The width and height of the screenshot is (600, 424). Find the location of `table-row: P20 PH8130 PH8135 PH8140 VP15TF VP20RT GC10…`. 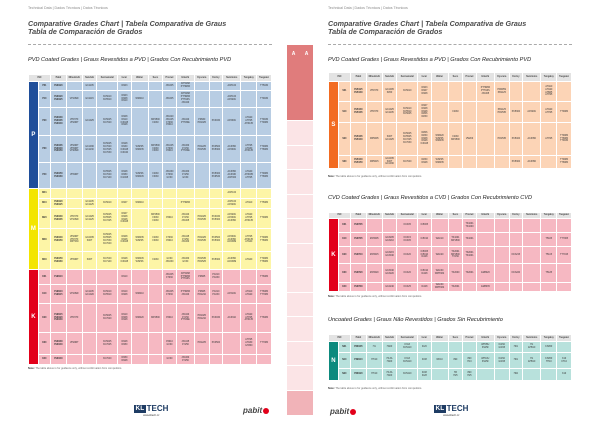

table-row: P20 PH8130 PH8135 PH8140 VP15TF VP20RT GC10… is located at coordinates (150, 121).